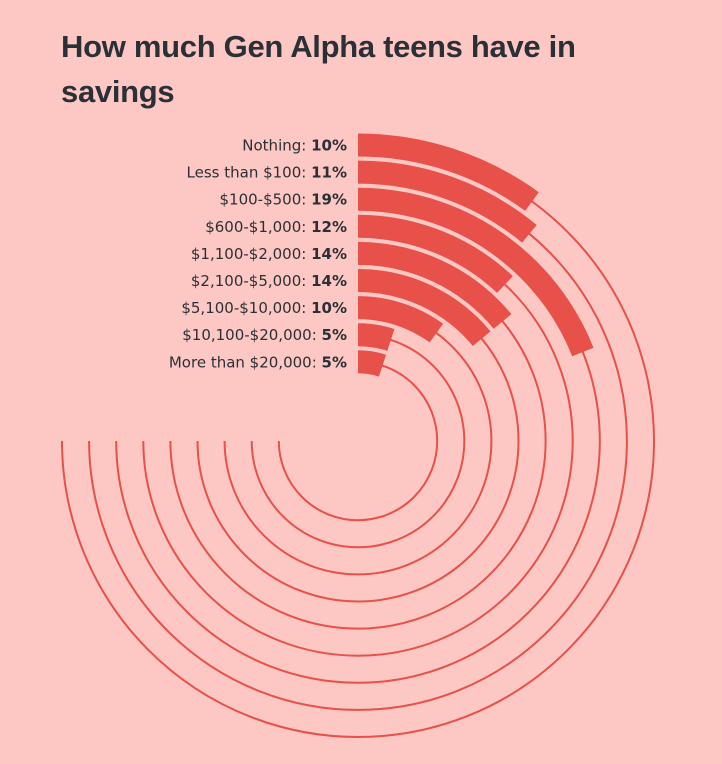  What do you see at coordinates (251, 281) in the screenshot?
I see `category-name: $2,100-$5,000:` at bounding box center [251, 281].